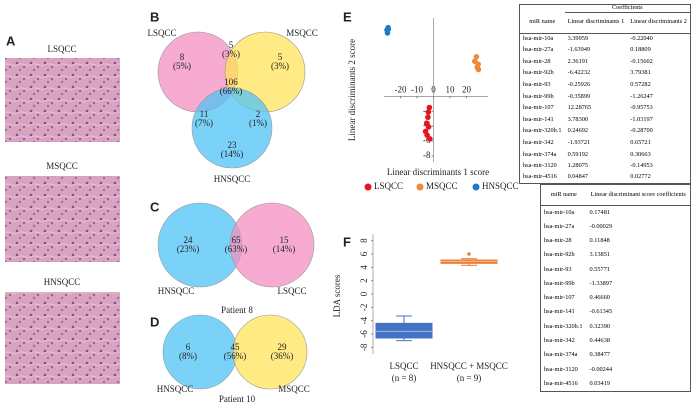 This screenshot has width=696, height=406. I want to click on set-label: MSQCC, so click(294, 389).